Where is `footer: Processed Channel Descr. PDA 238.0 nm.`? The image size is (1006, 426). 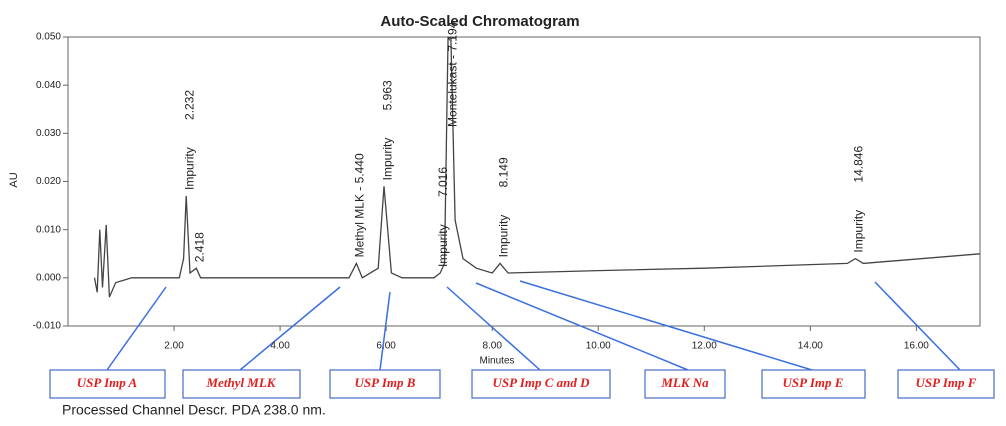 footer: Processed Channel Descr. PDA 238.0 nm. is located at coordinates (194, 410).